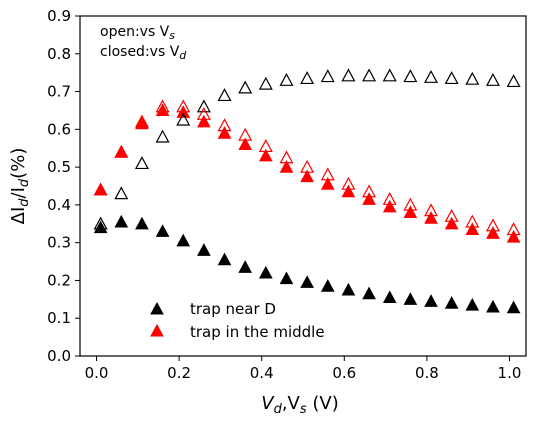 This screenshot has height=421, width=536. I want to click on y-tick-label: 0.7, so click(59, 92).